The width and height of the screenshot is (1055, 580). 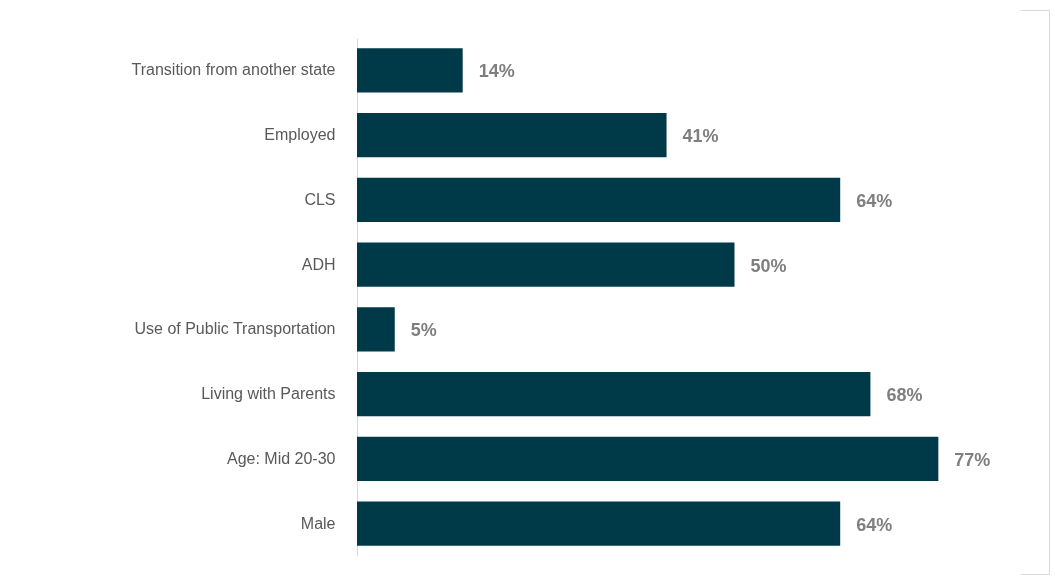 What do you see at coordinates (281, 458) in the screenshot?
I see `y-tick-label: Age: Mid 20-30` at bounding box center [281, 458].